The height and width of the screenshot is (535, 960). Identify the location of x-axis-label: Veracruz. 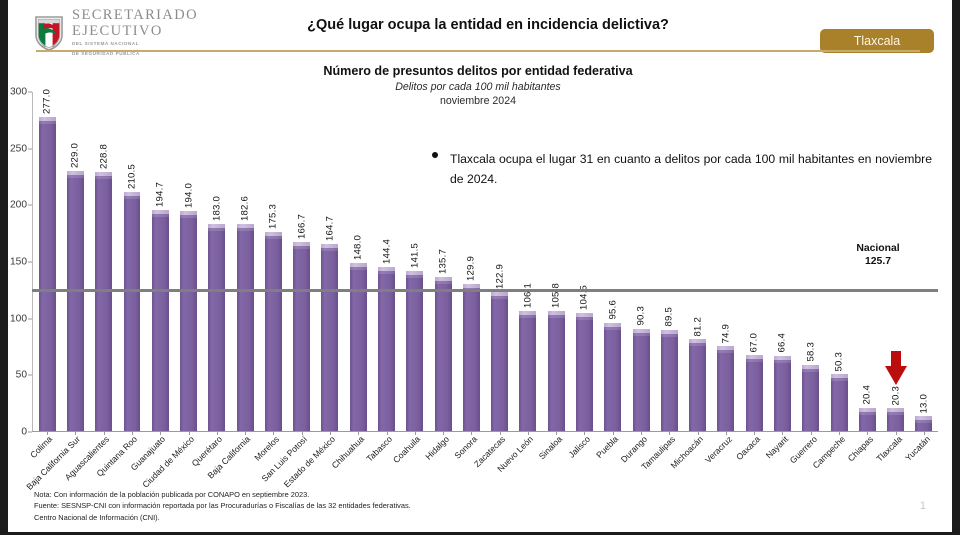
(718, 450).